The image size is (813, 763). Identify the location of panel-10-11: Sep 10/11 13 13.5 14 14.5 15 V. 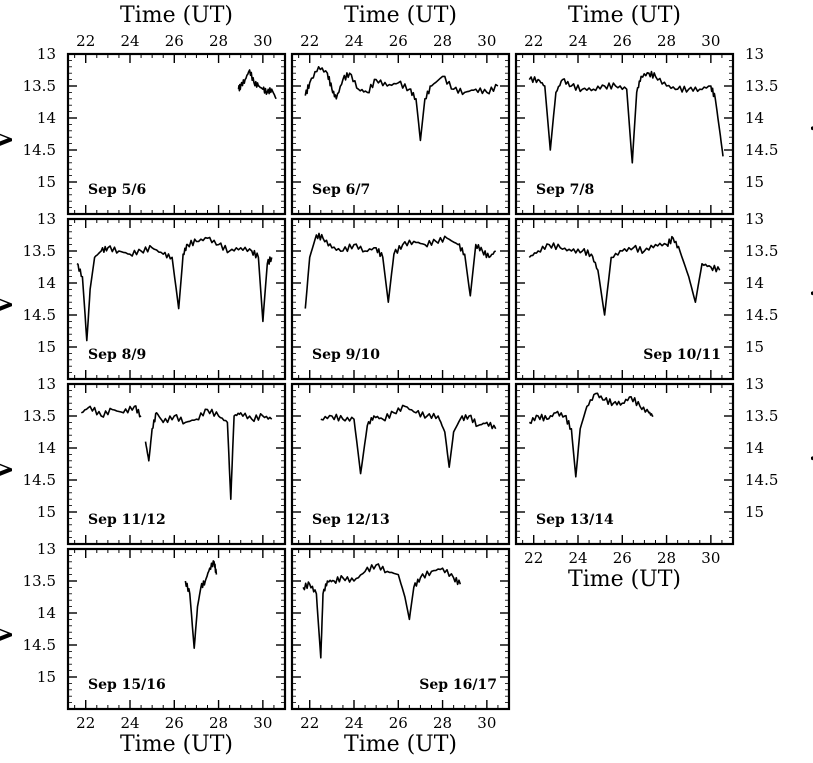
(663, 295).